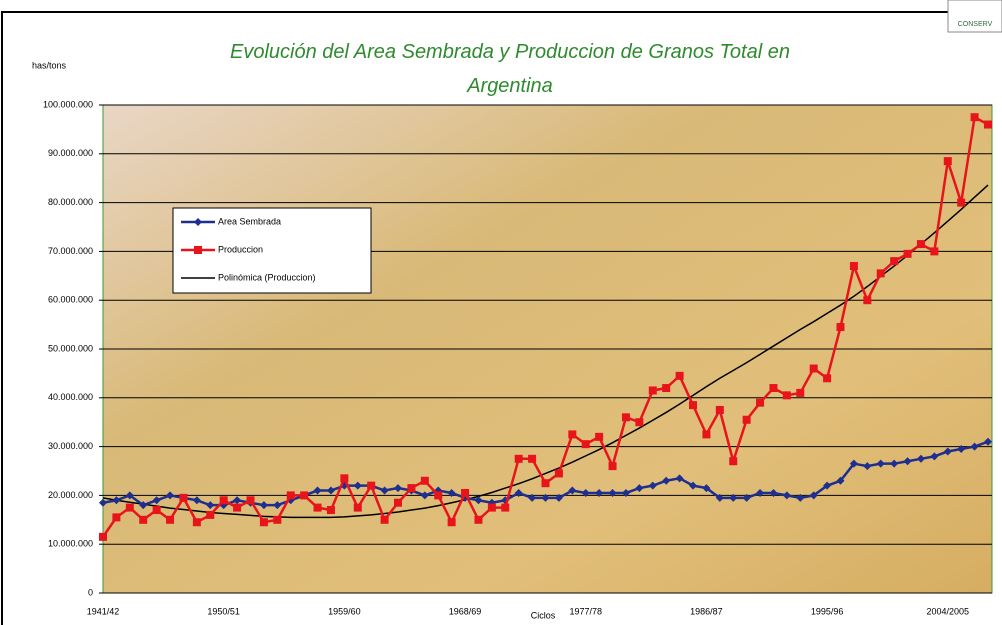 This screenshot has width=1002, height=625. What do you see at coordinates (543, 615) in the screenshot?
I see `x-axis-label: Ciclos` at bounding box center [543, 615].